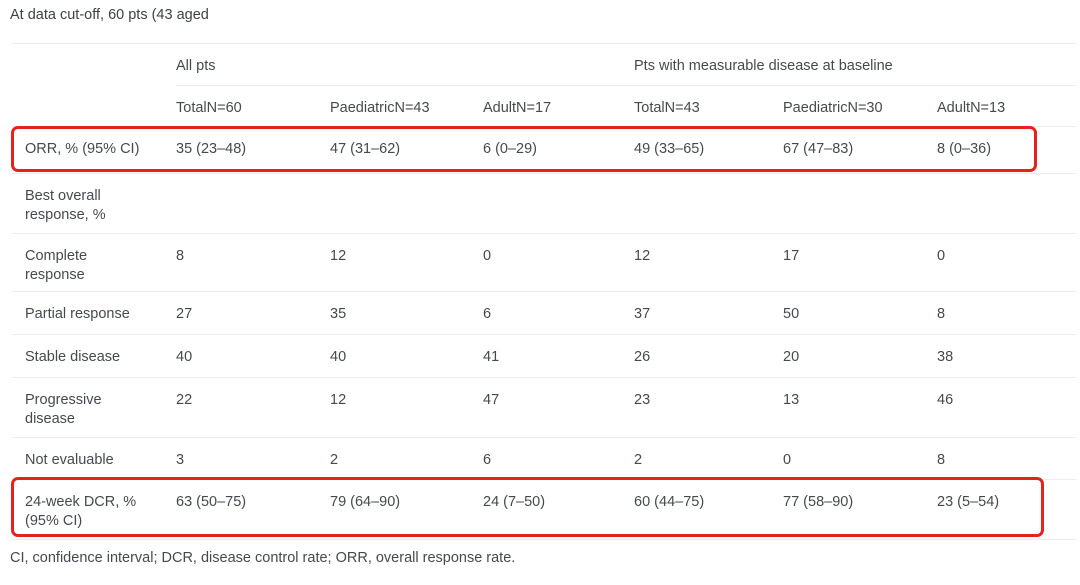 The height and width of the screenshot is (585, 1080). Describe the element at coordinates (94, 150) in the screenshot. I see `row-label: ORR, % (95% CI)` at that location.